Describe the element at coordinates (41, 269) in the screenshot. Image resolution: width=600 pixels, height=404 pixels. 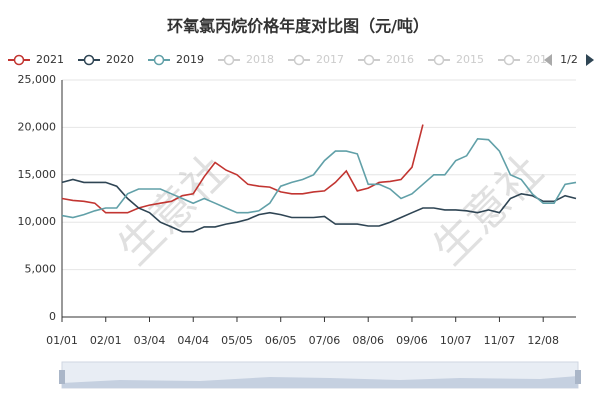
I see `y-tick-label: 5,000` at that location.